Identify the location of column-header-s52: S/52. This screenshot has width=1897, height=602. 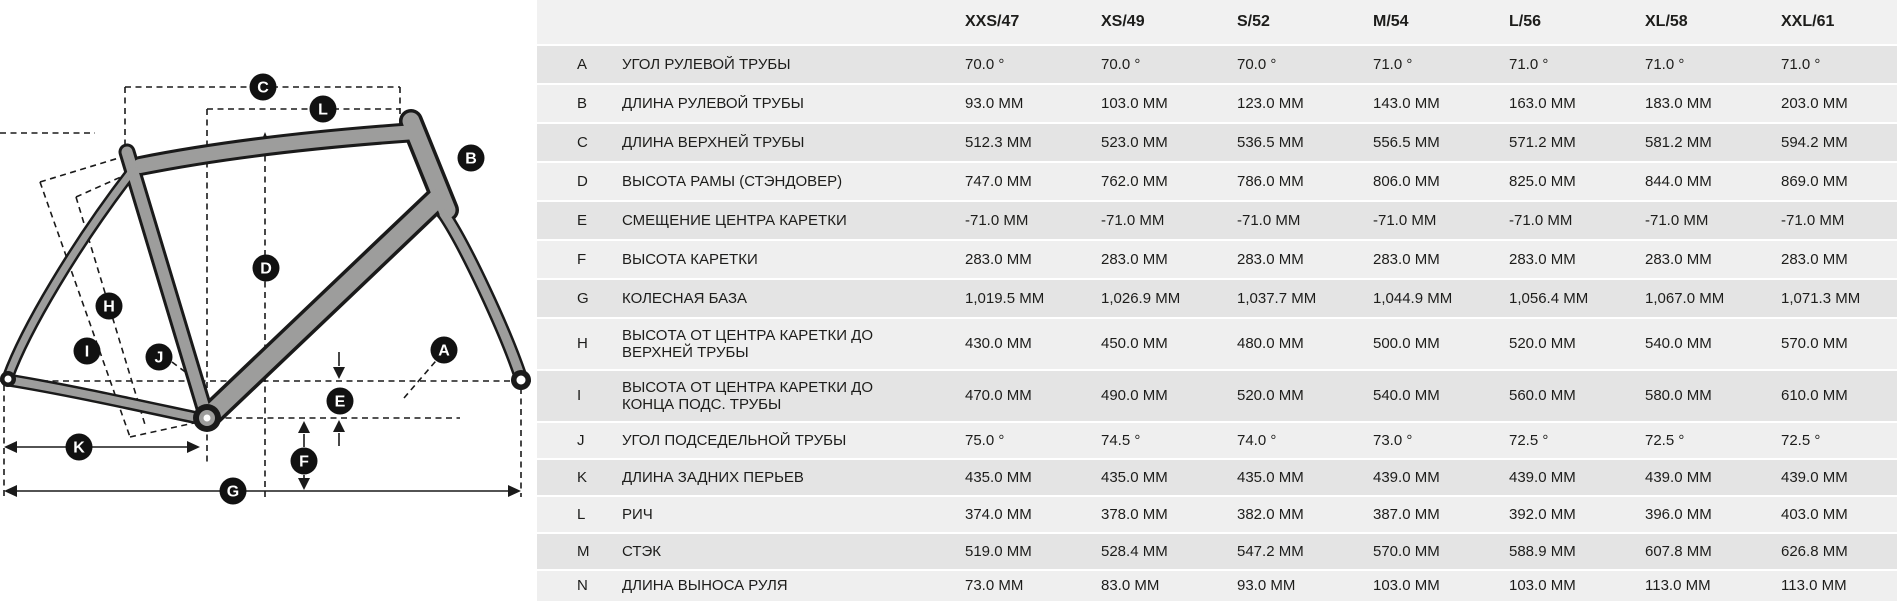
(1253, 21).